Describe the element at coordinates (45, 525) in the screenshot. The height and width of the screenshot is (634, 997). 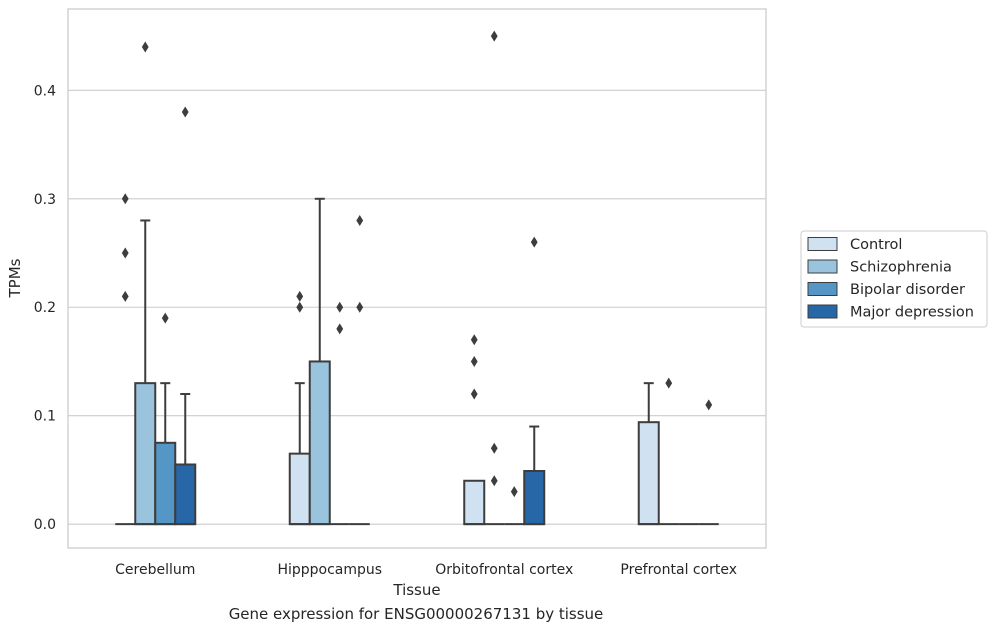
I see `y-tick-label: 0.0` at that location.